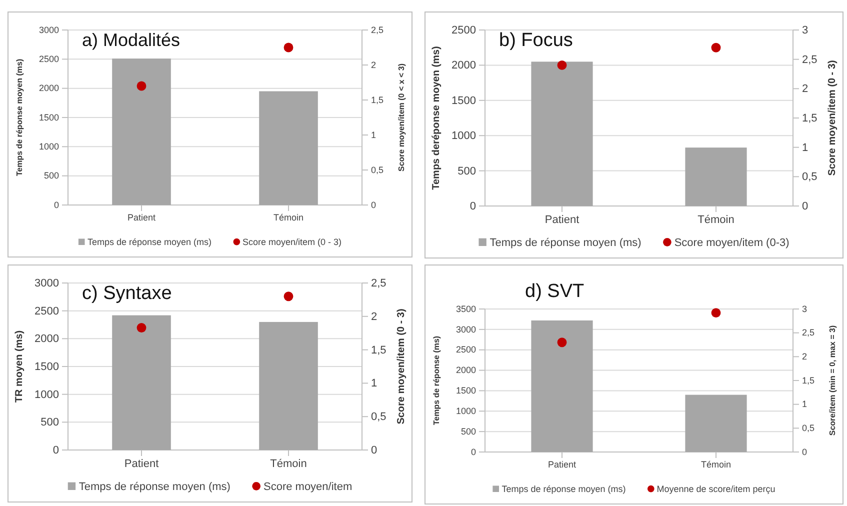 This screenshot has width=847, height=506. What do you see at coordinates (127, 293) in the screenshot?
I see `chart-title: c) Syntaxe` at bounding box center [127, 293].